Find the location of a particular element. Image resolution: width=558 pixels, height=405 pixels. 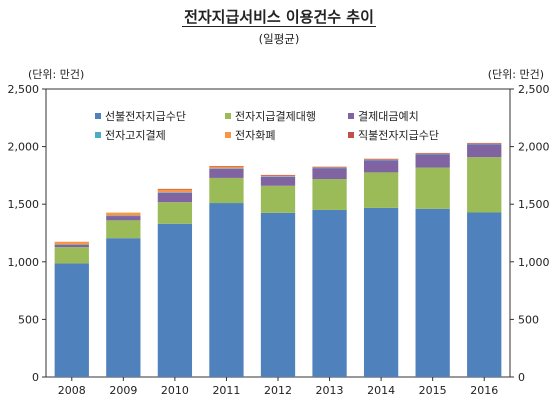

y-tick-label-right: 2,500 is located at coordinates (534, 89).